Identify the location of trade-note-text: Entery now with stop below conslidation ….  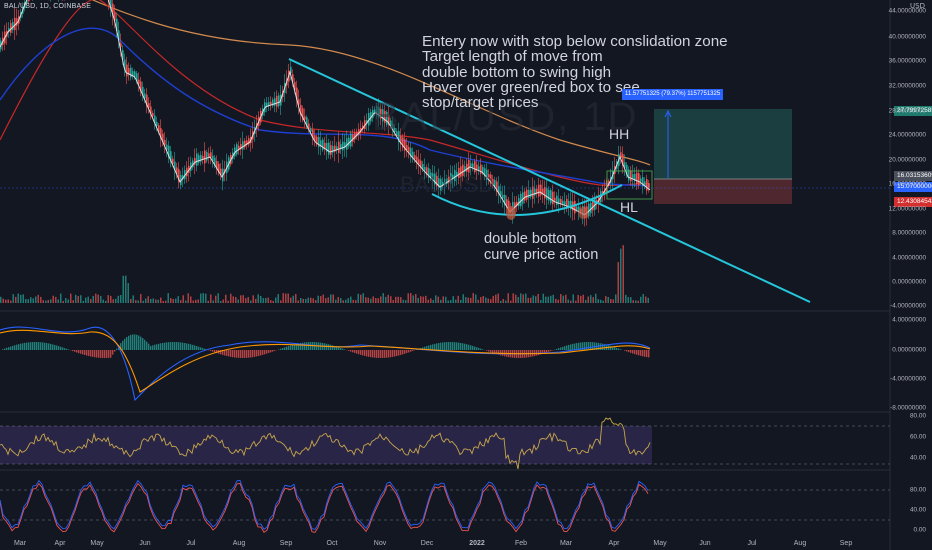
(575, 72).